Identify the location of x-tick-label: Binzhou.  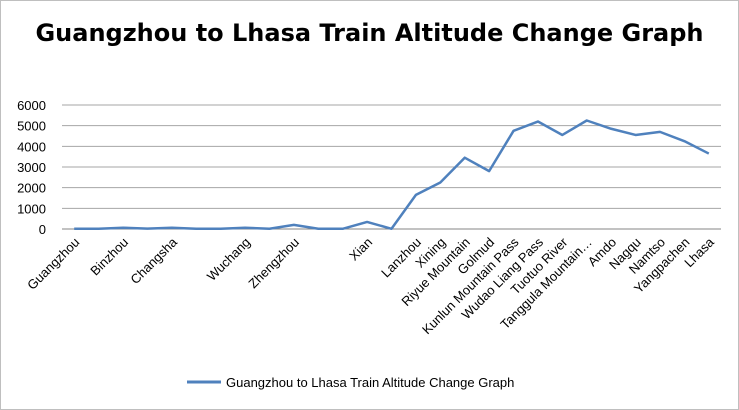
(109, 257).